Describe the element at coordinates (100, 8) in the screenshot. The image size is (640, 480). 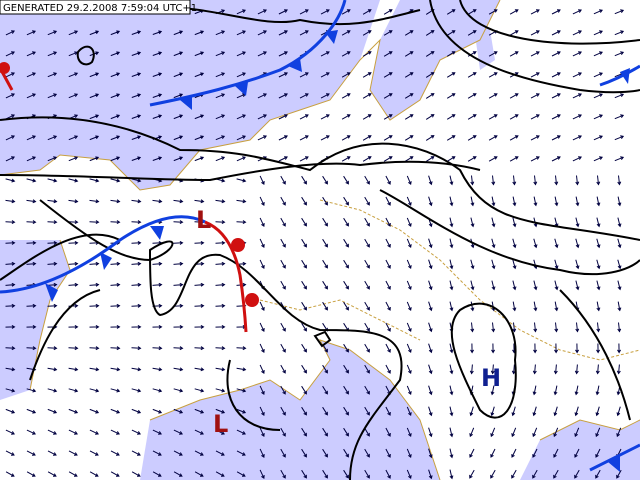
I see `generated-stamp: GENERATED 29.2.2008 7:59:04 UTC+1` at that location.